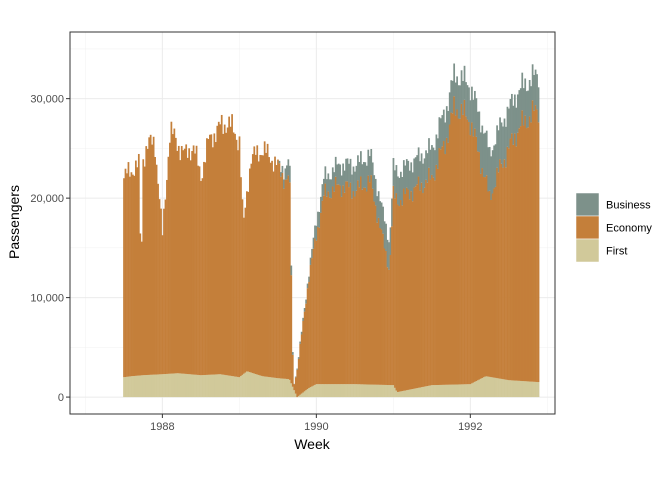 The width and height of the screenshot is (672, 480). Describe the element at coordinates (587, 227) in the screenshot. I see `legend-key-economy` at that location.